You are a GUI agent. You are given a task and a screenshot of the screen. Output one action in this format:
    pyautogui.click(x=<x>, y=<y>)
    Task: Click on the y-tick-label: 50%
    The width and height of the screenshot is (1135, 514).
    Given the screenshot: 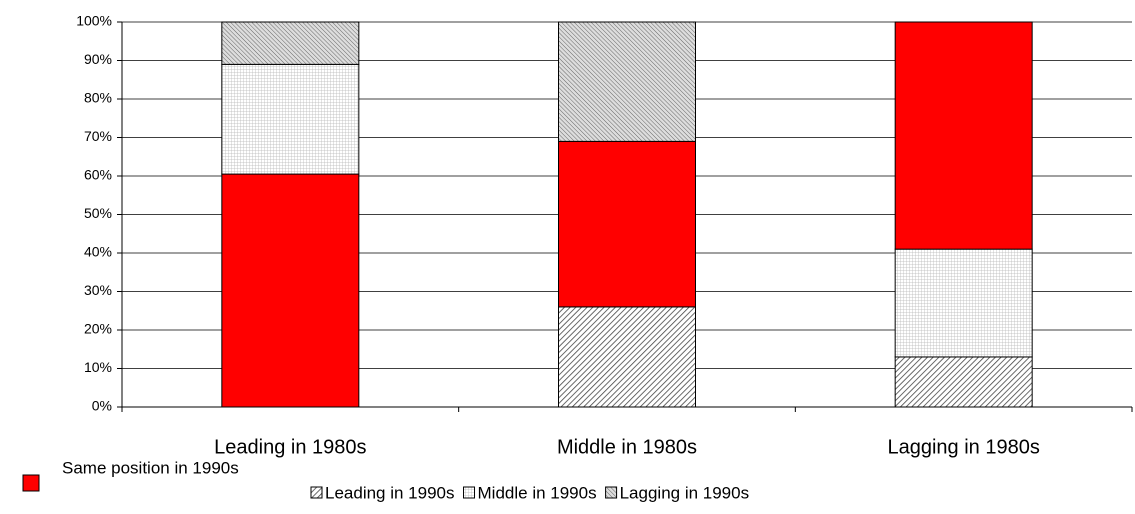 What is the action you would take?
    pyautogui.click(x=98, y=213)
    